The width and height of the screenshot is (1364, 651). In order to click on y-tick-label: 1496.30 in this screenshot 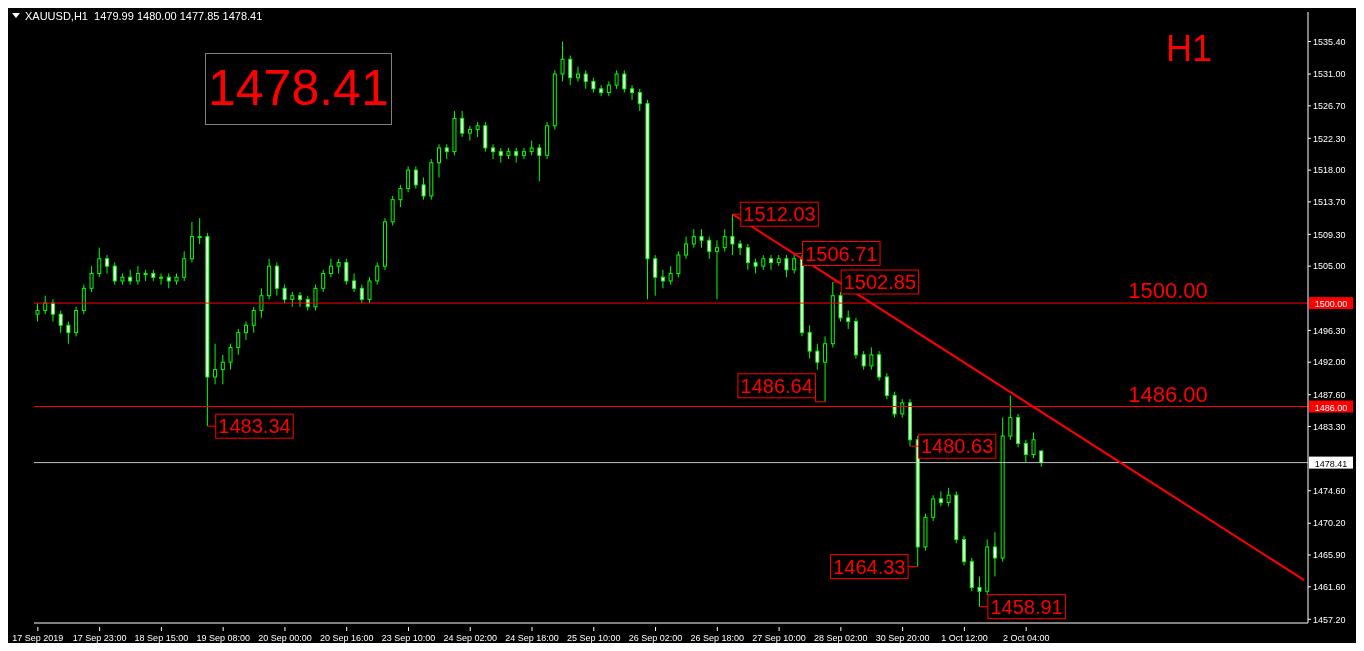, I will do `click(1329, 330)`.